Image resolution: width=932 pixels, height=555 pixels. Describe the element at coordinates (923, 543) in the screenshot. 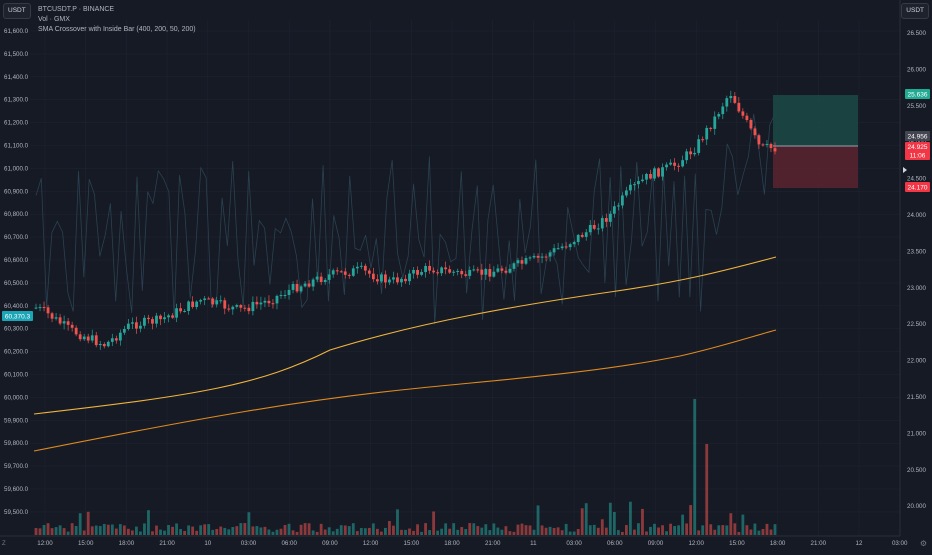

I see `gear-icon: ⚙` at that location.